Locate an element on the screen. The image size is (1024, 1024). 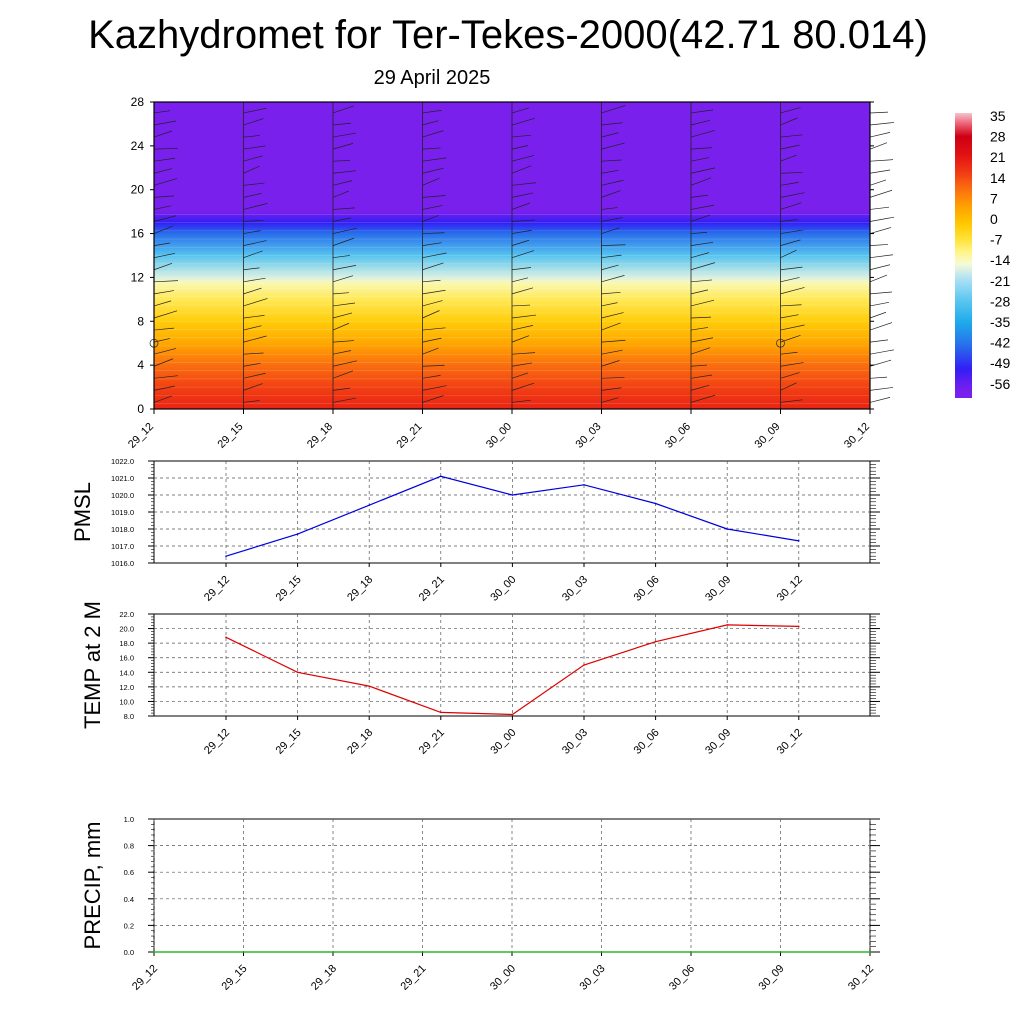
x-tick-label: 29_18 is located at coordinates (320, 436).